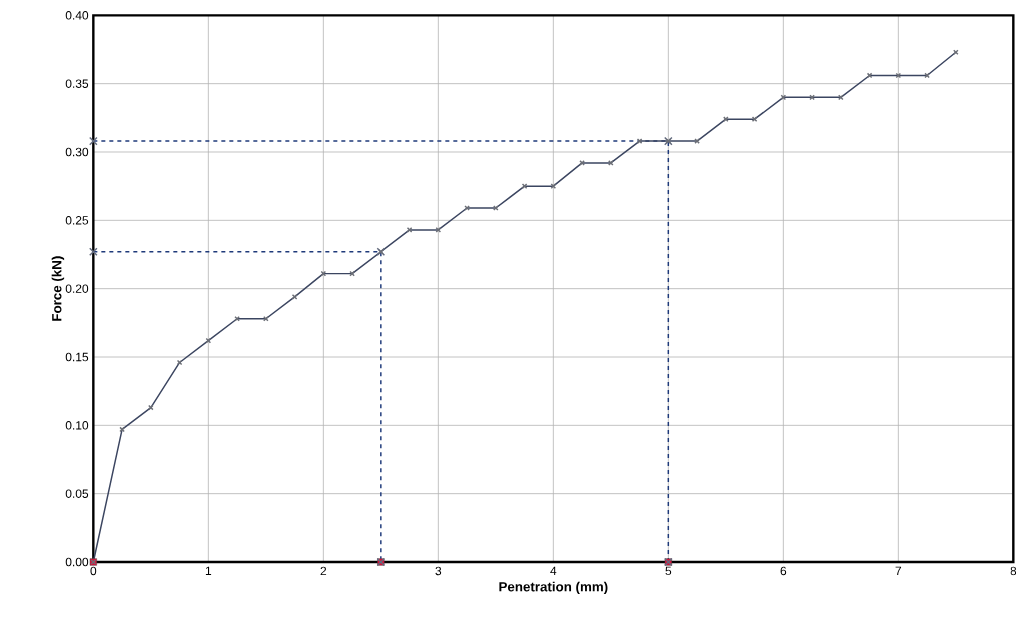  I want to click on y-tick-label: 0.15, so click(77, 357).